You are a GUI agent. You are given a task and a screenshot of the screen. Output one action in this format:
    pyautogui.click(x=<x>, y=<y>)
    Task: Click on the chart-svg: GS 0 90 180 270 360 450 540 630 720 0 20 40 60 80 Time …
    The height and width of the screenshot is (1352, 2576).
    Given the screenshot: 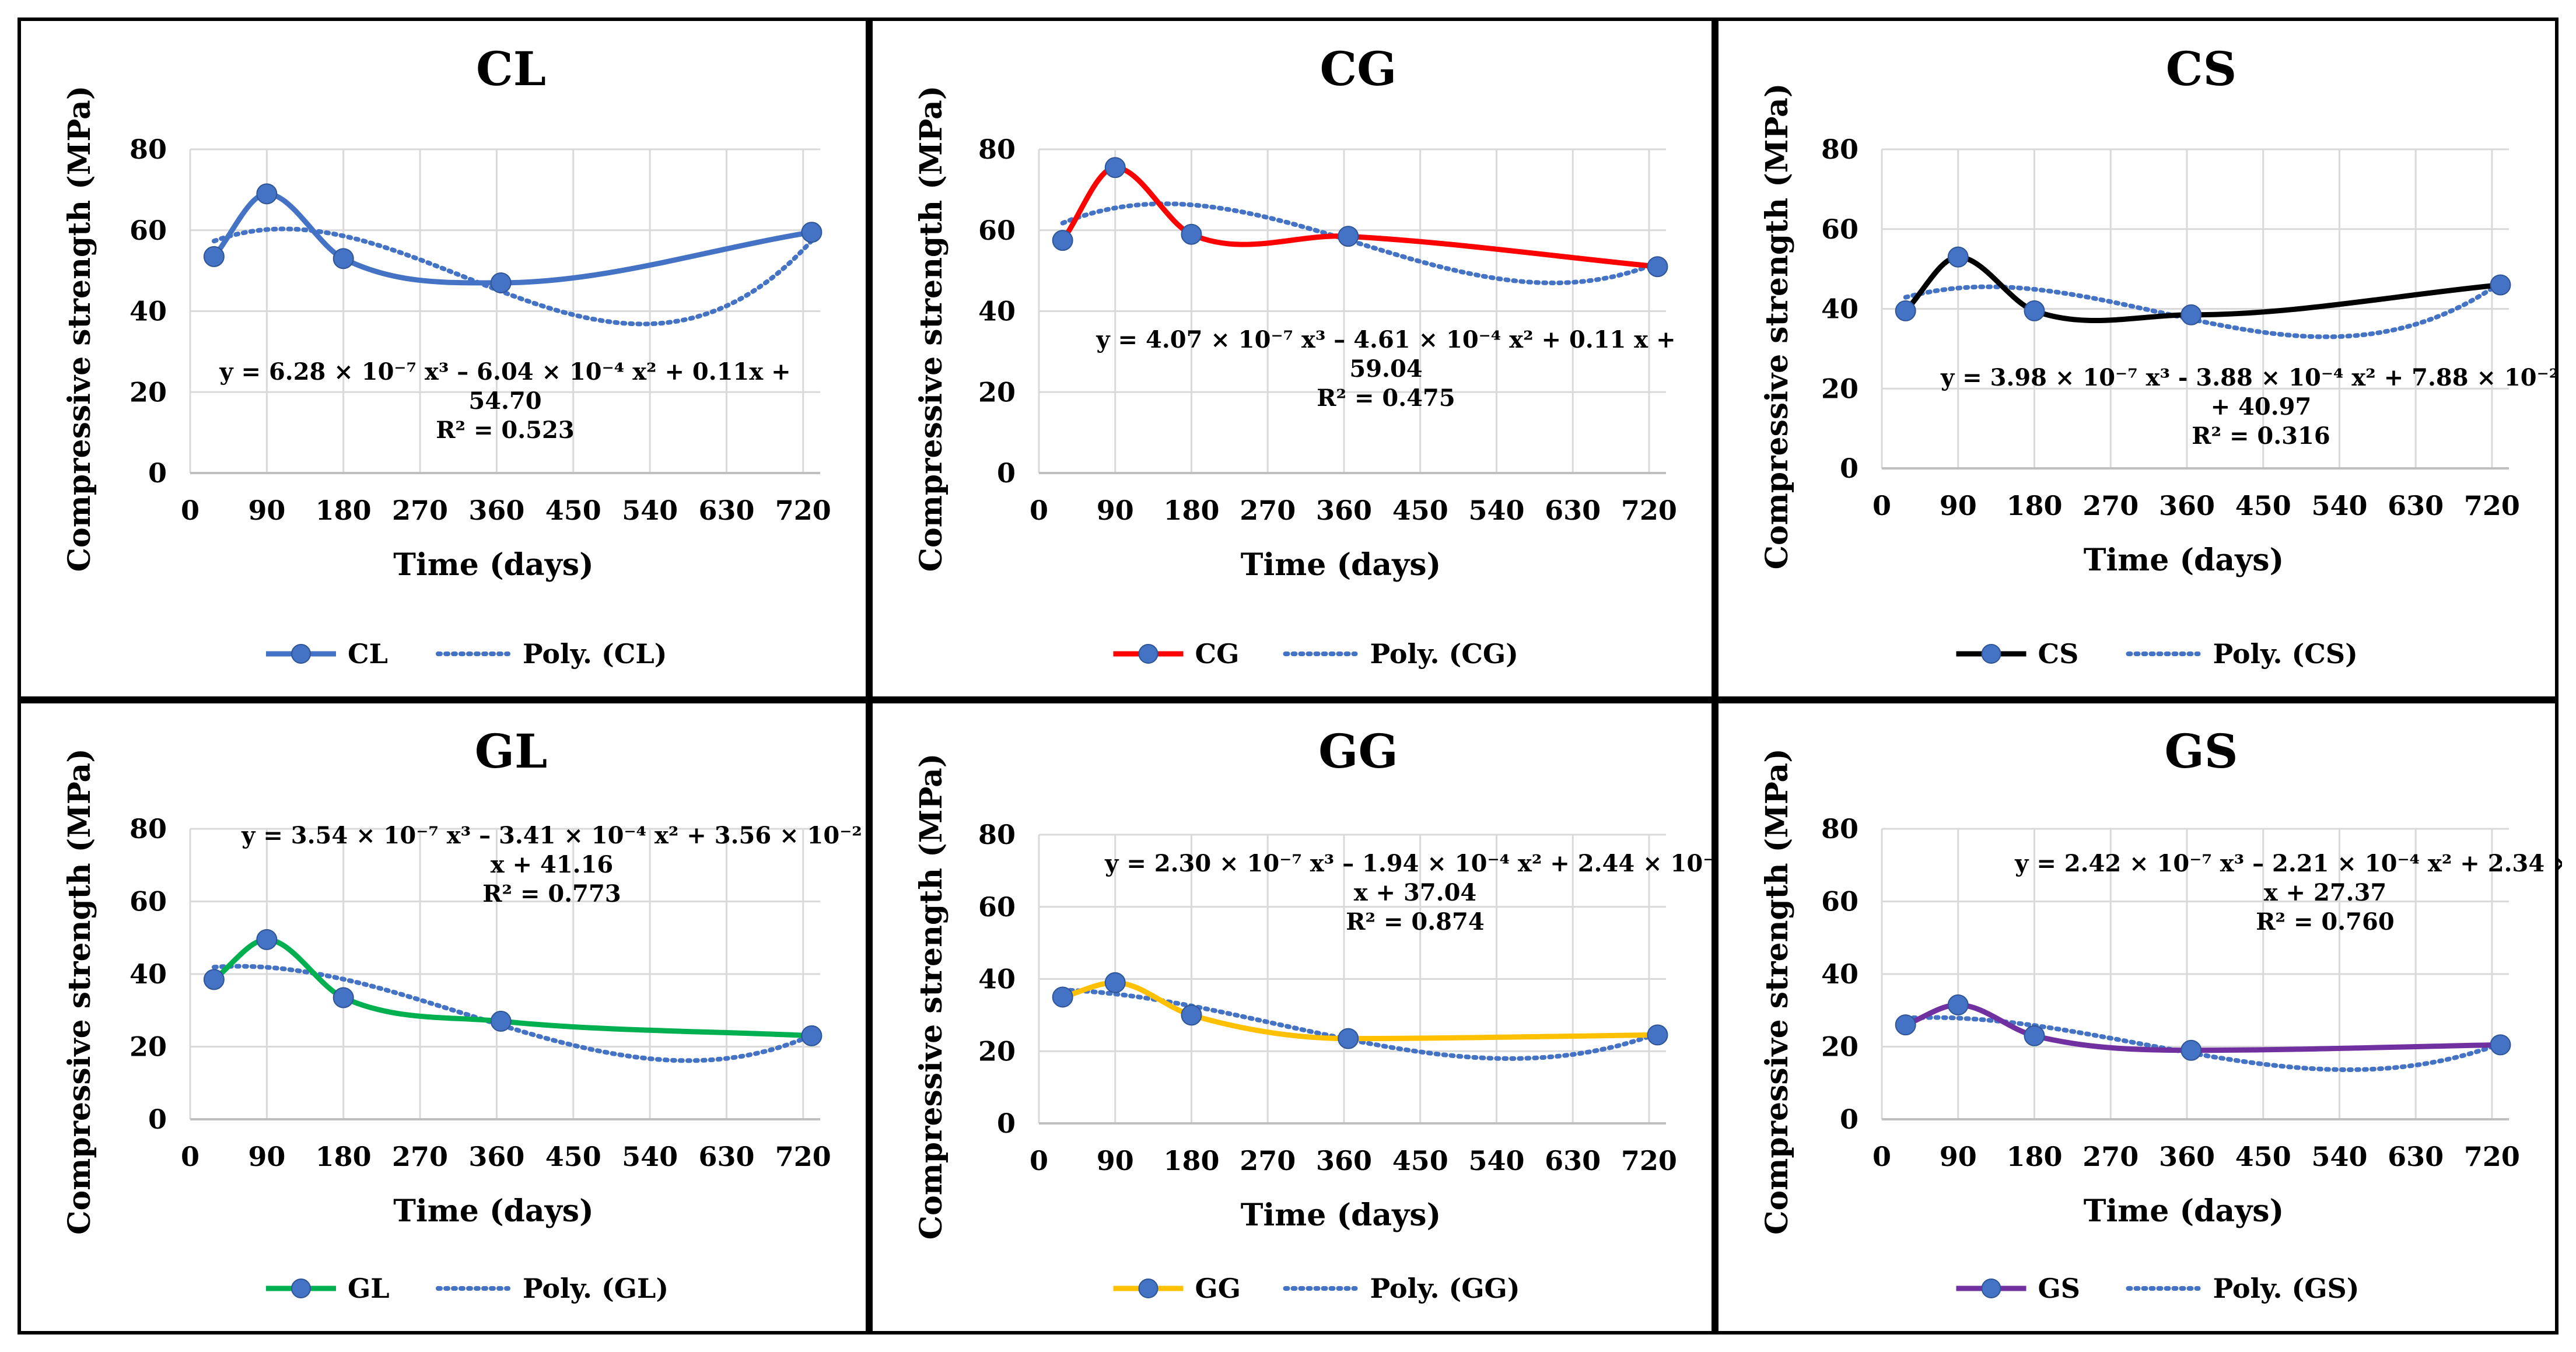 What is the action you would take?
    pyautogui.click(x=2160, y=1014)
    